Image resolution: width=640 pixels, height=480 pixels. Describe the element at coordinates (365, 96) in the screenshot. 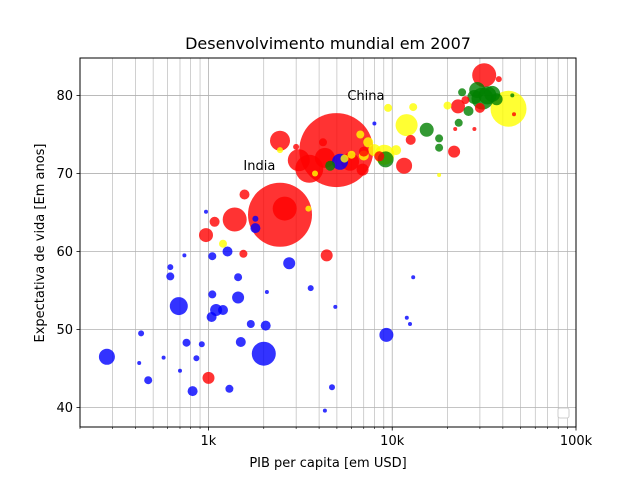

I see `annotation-china: China` at that location.